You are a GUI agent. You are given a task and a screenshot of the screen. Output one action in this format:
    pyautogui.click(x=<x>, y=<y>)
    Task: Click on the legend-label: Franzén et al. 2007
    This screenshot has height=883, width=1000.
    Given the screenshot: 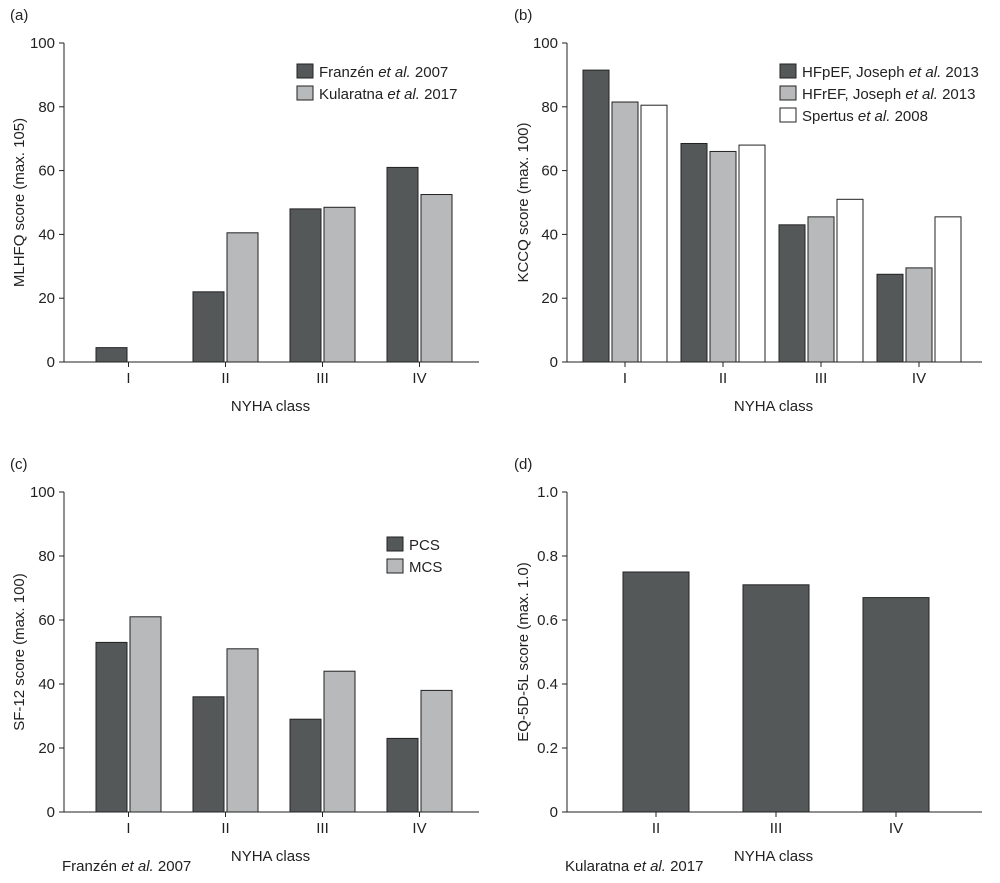 What is the action you would take?
    pyautogui.click(x=383, y=72)
    